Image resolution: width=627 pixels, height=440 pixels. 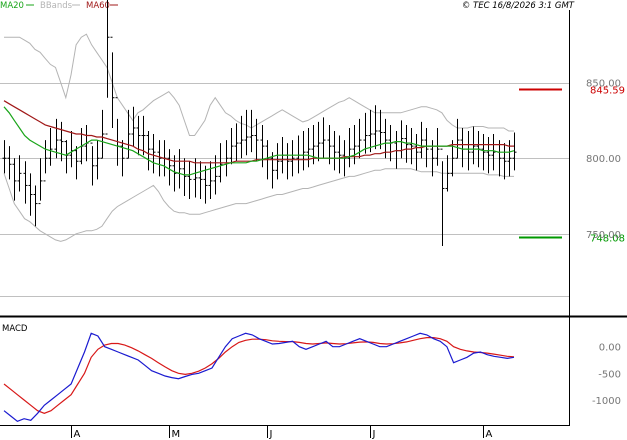 What do you see at coordinates (518, 6) in the screenshot?
I see `copyright-label: © TEC 16/8/2026 3:1 GMT` at bounding box center [518, 6].